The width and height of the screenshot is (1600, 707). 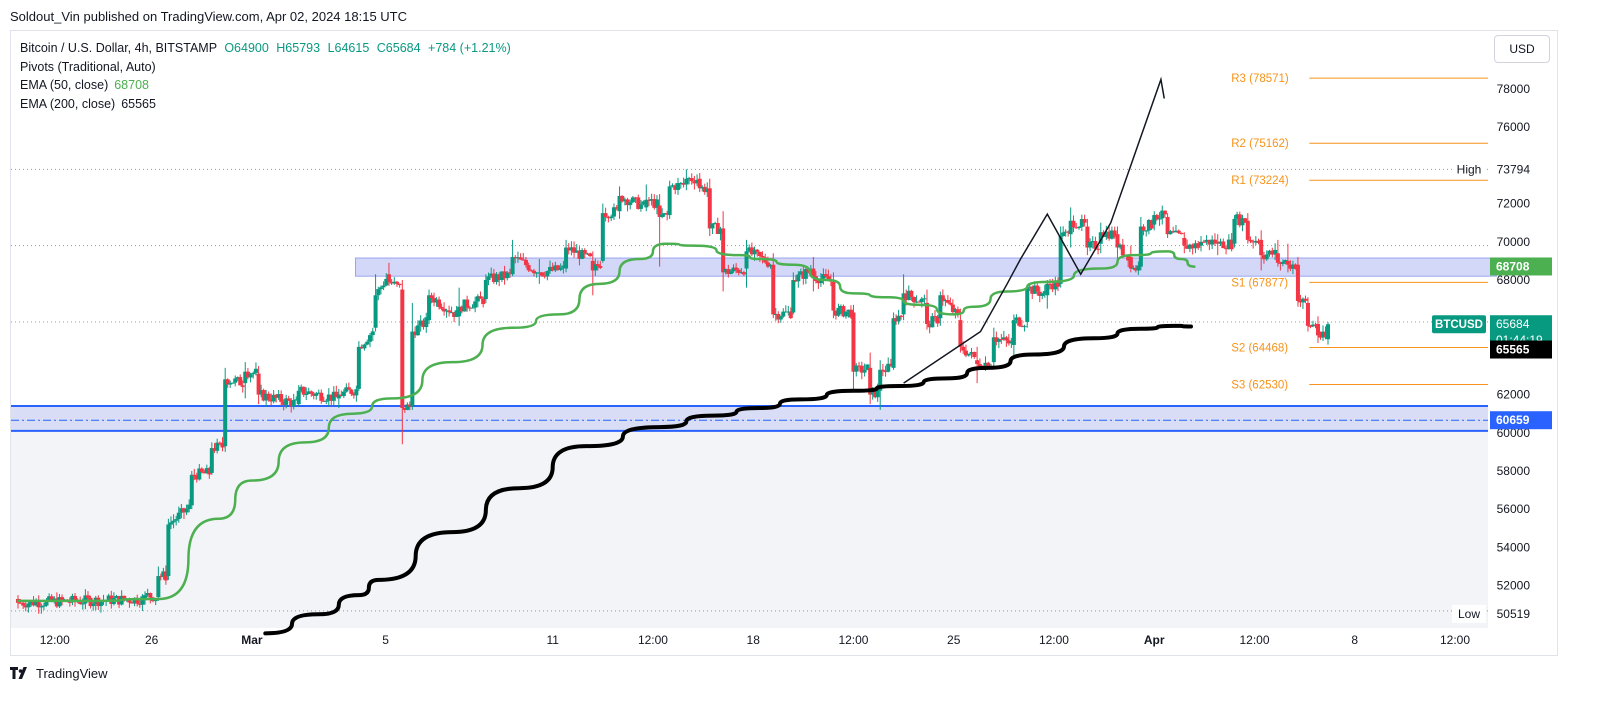 I want to click on price-tick: 68000, so click(x=1514, y=280).